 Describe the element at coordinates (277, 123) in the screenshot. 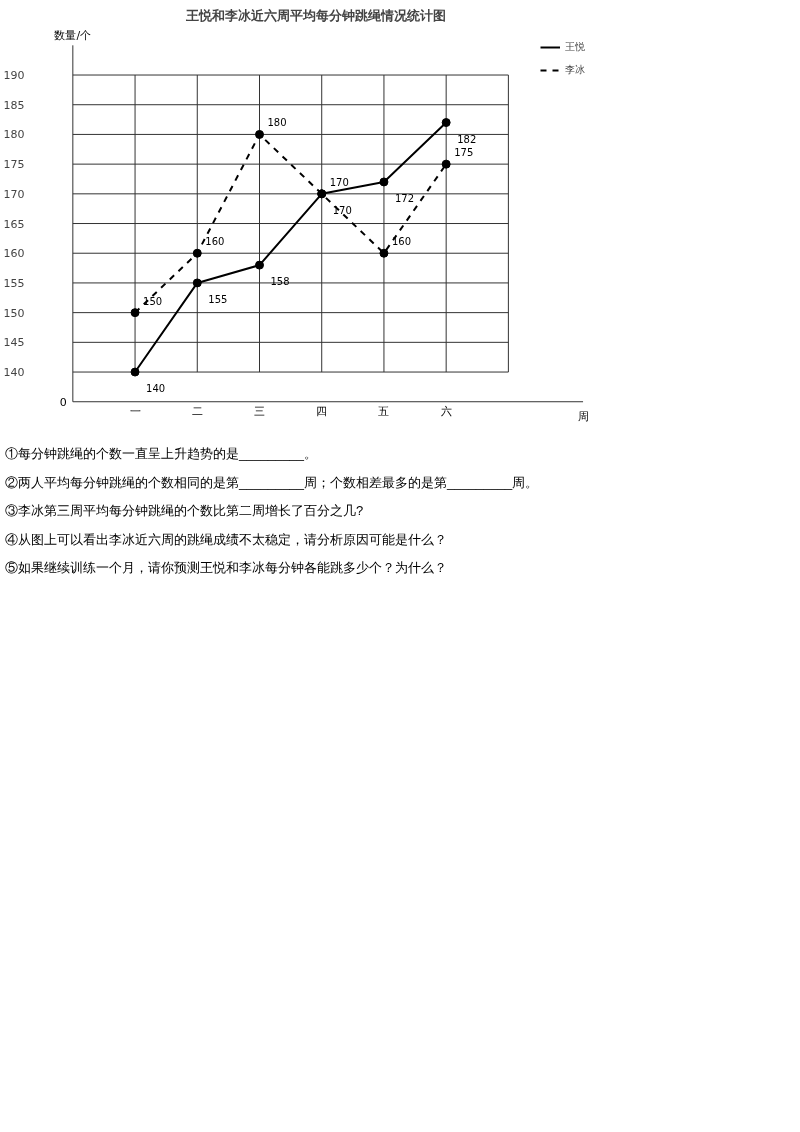

I see `data-label: 180` at that location.